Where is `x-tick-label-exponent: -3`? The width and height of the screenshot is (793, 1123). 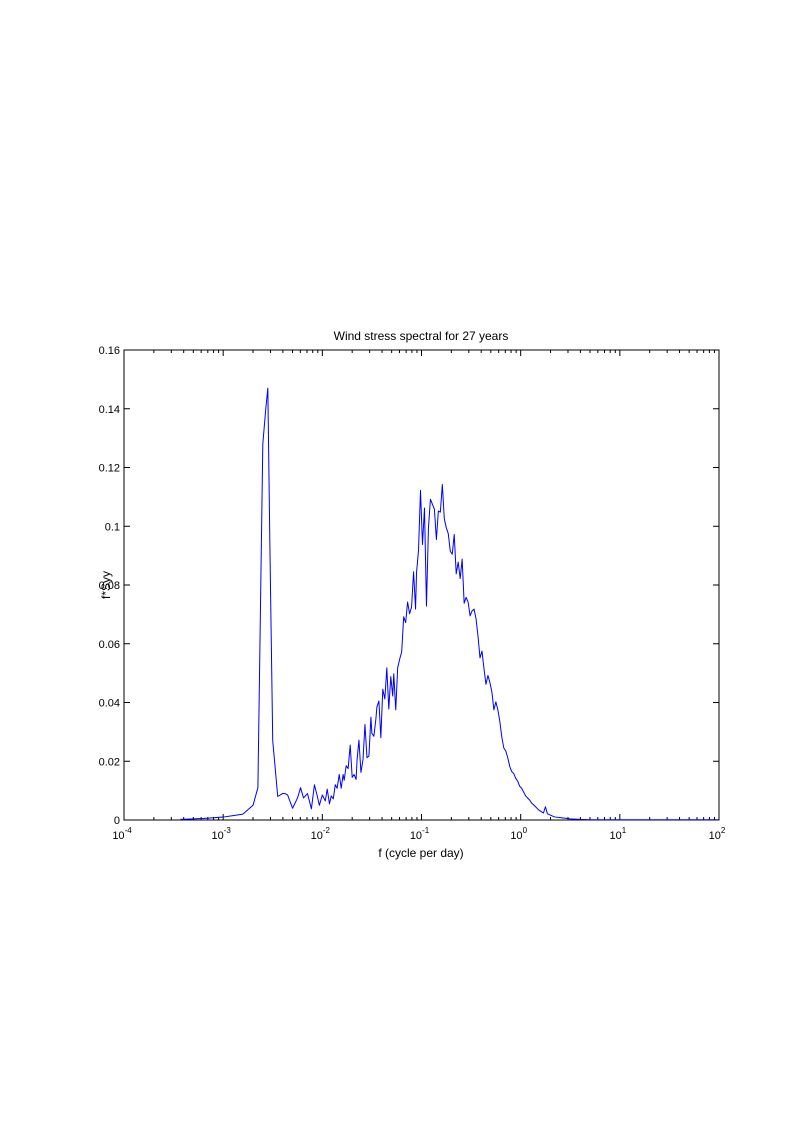 x-tick-label-exponent: -3 is located at coordinates (228, 830).